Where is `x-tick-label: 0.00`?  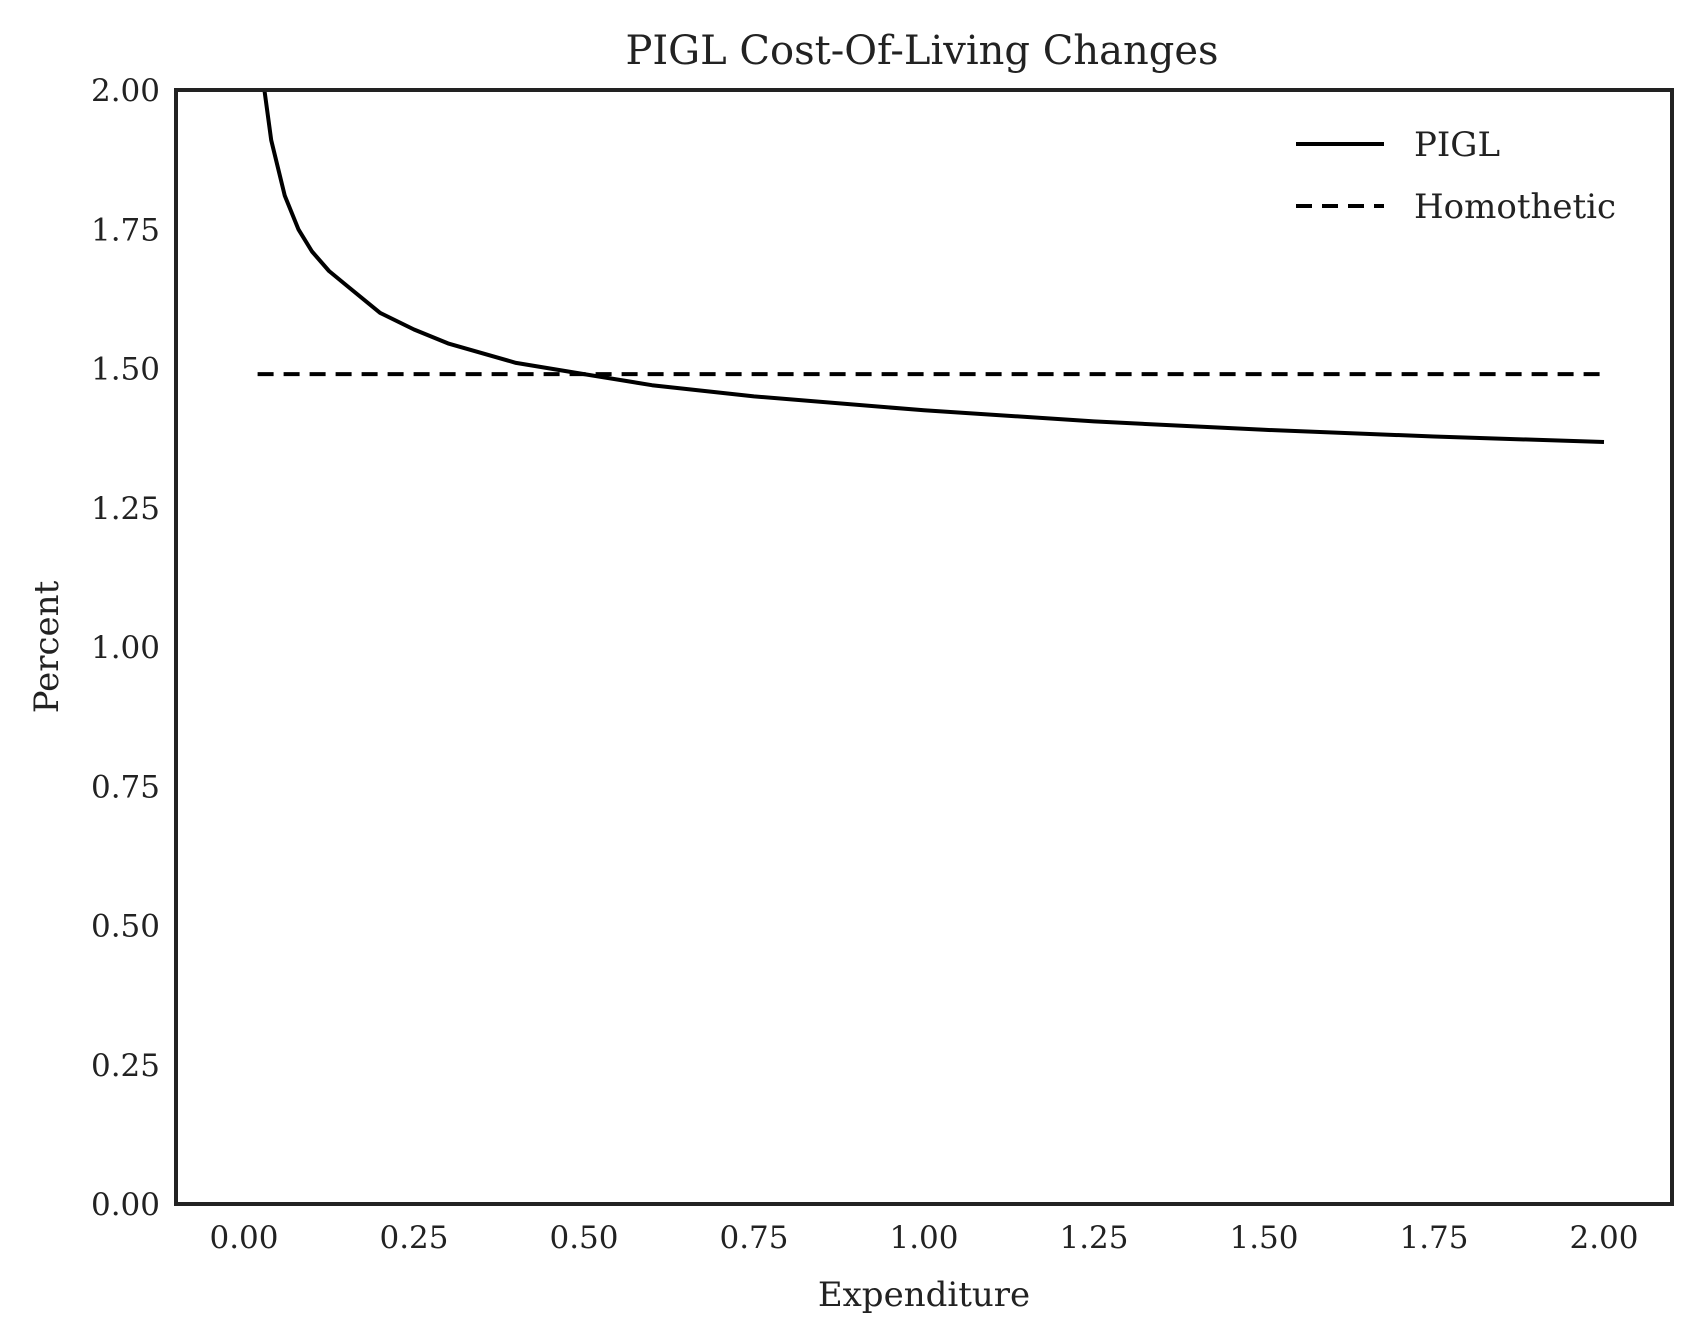 x-tick-label: 0.00 is located at coordinates (243, 1238).